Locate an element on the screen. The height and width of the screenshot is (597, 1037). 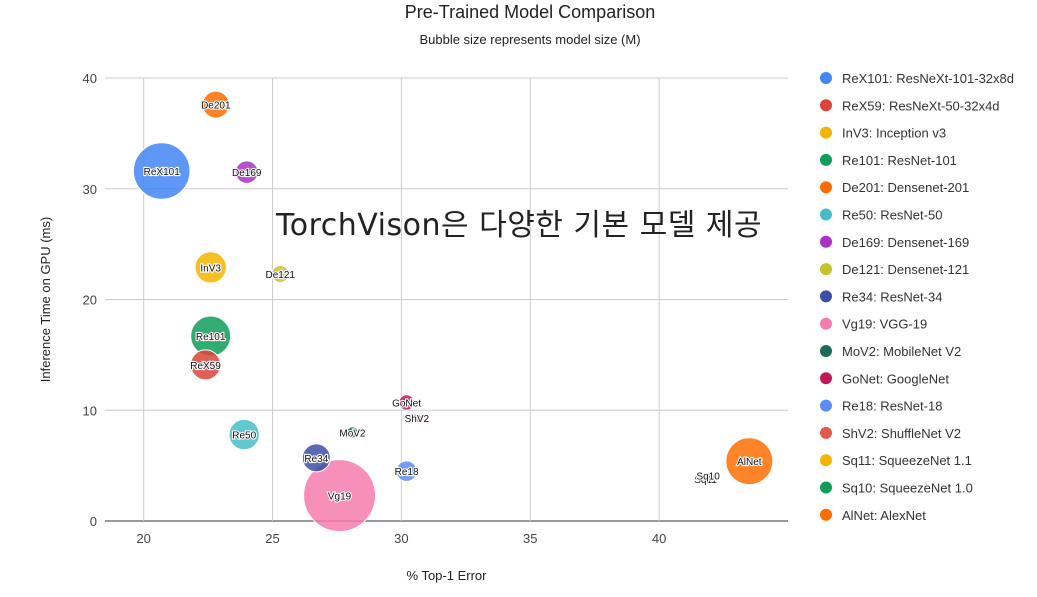
y-tick-label: 0 is located at coordinates (93, 521).